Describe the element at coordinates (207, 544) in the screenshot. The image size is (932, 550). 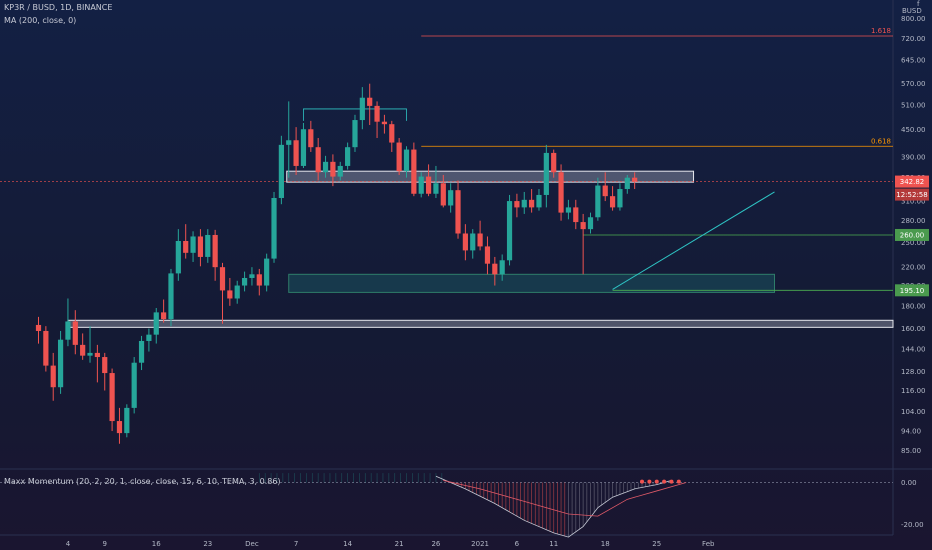
I see `date-tick-label: 23` at that location.